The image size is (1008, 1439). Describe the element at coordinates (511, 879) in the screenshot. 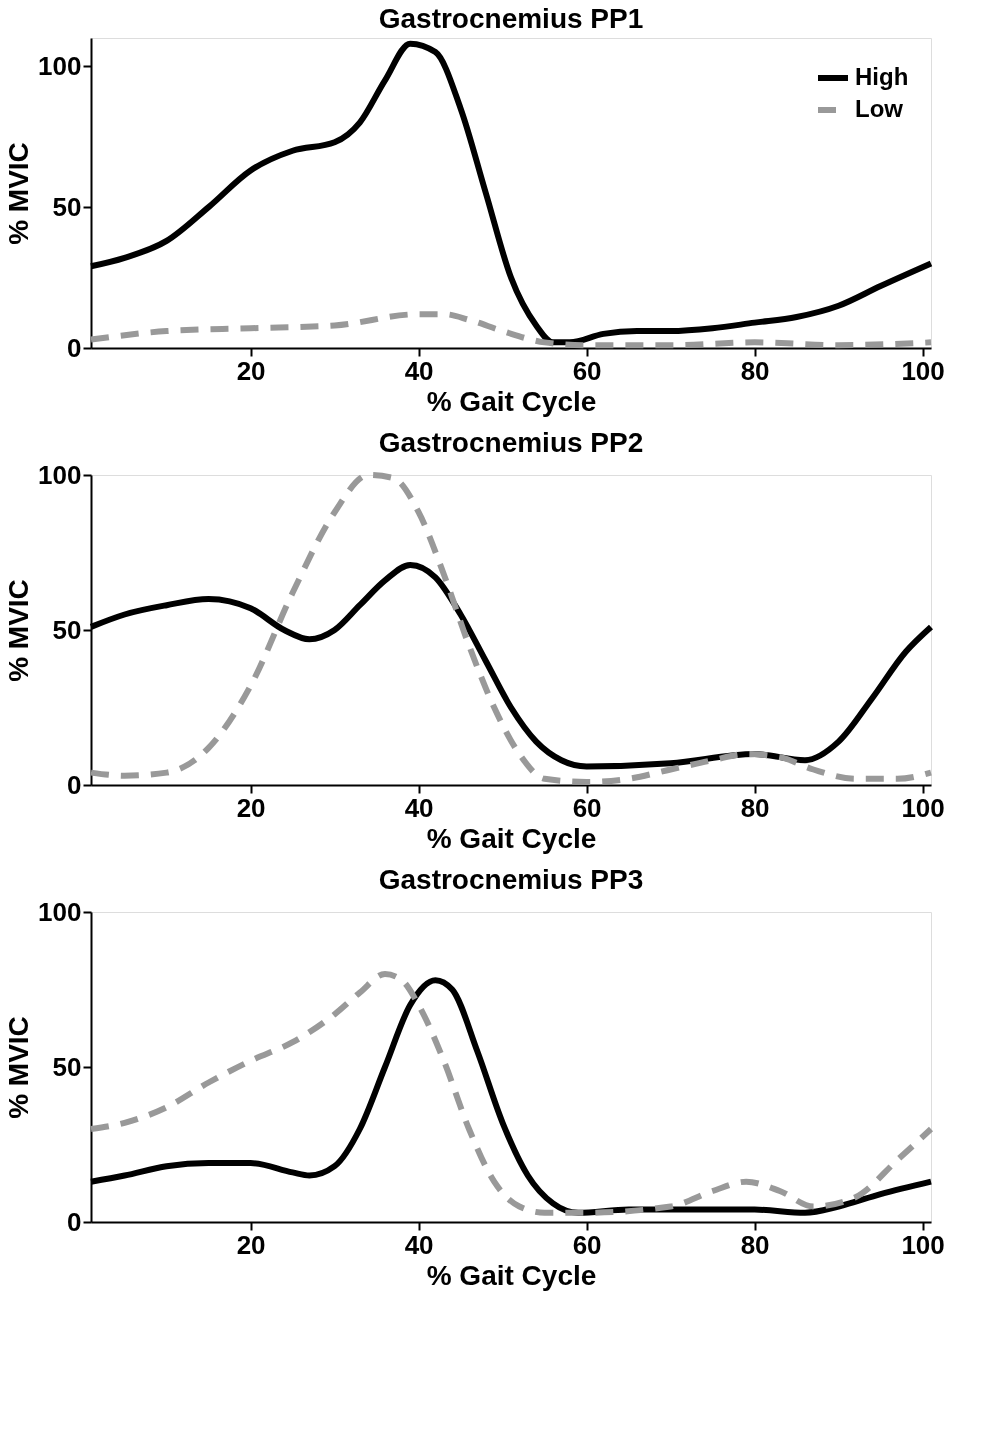

I see `chart-title: Gastrocnemius PP3` at that location.